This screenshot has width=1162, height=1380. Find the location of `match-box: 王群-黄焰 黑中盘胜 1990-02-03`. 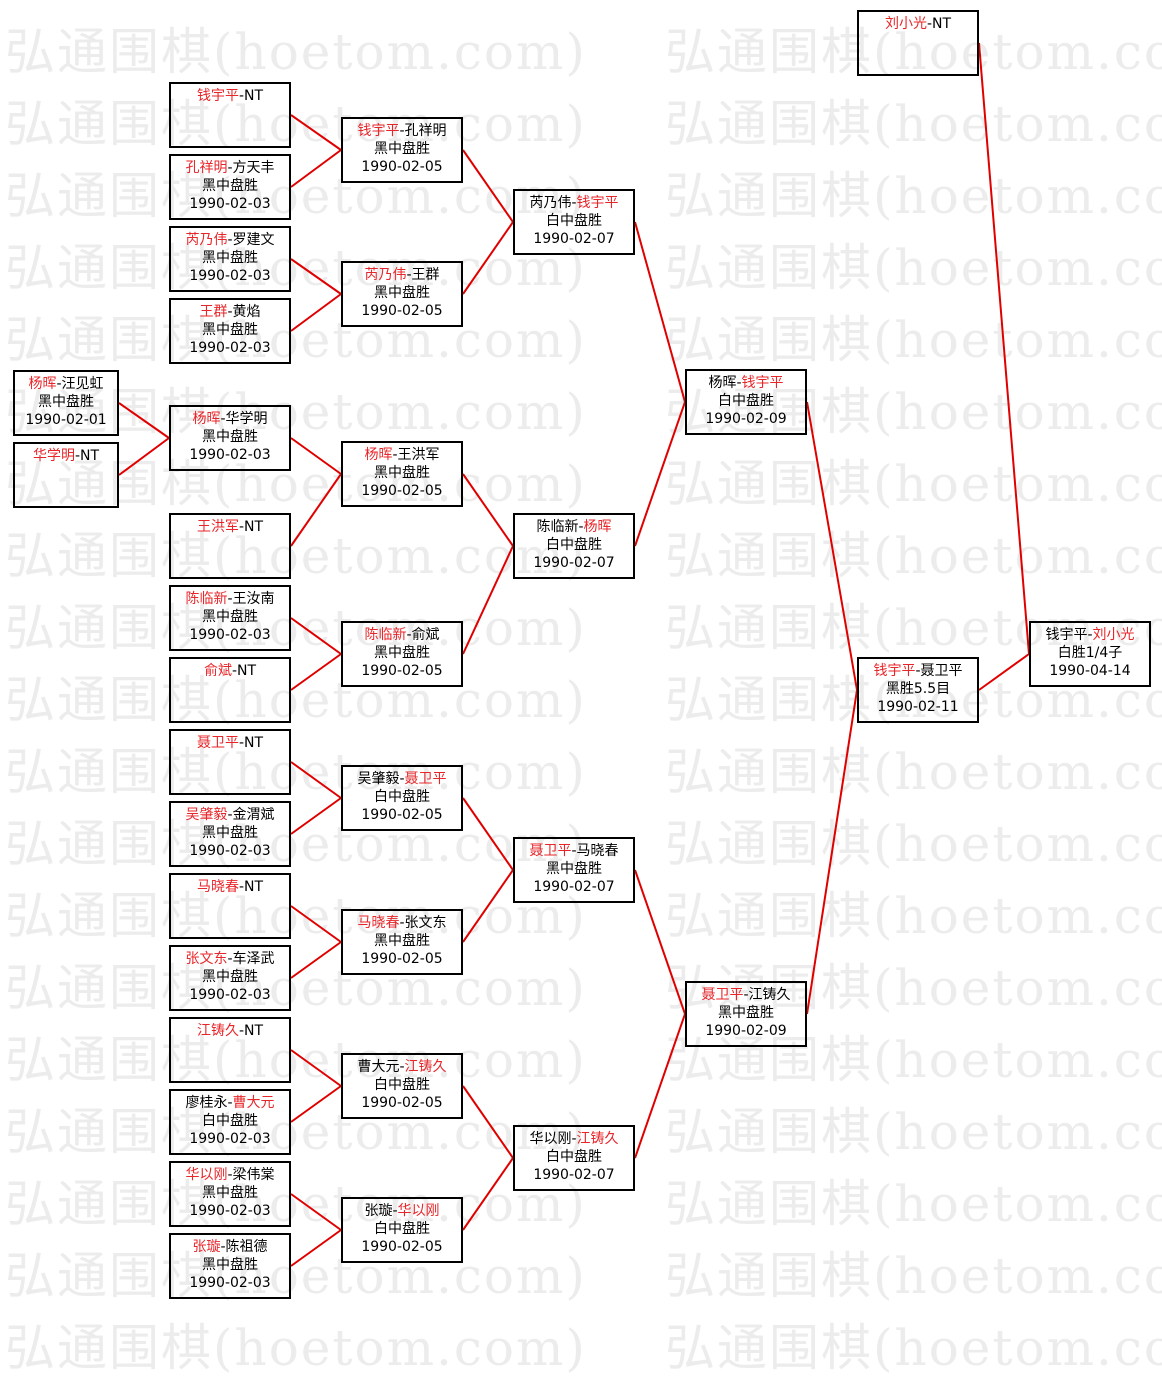

match-box: 王群-黄焰 黑中盘胜 1990-02-03 is located at coordinates (230, 331).